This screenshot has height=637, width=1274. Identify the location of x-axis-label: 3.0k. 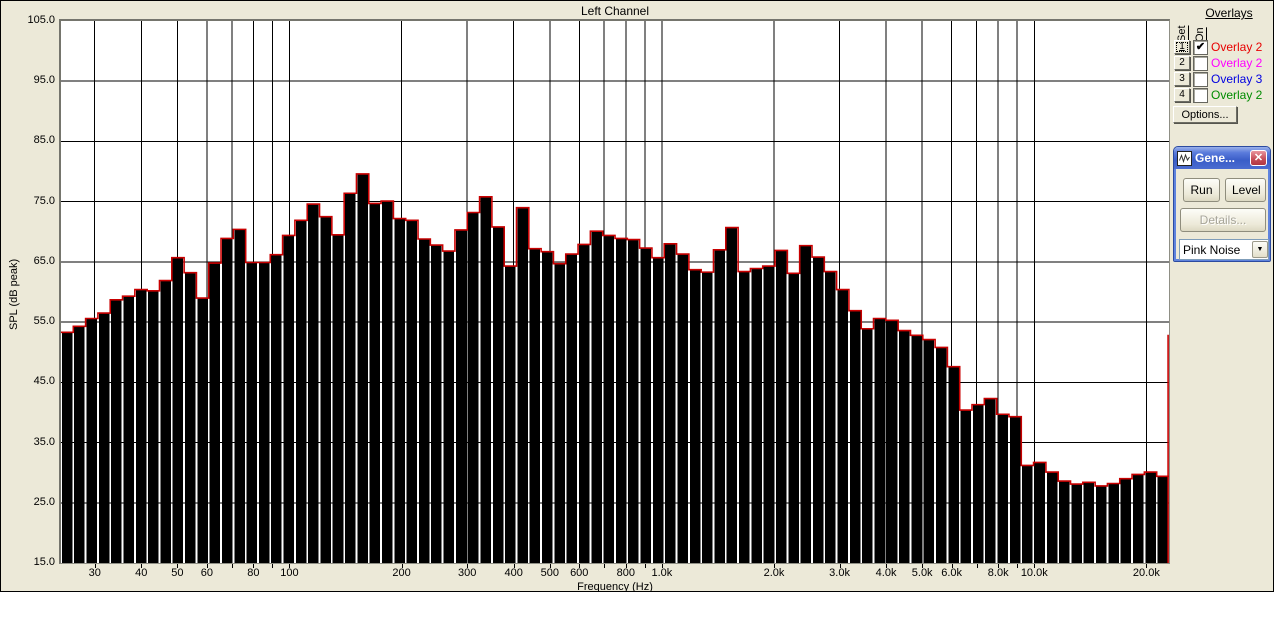
(839, 573).